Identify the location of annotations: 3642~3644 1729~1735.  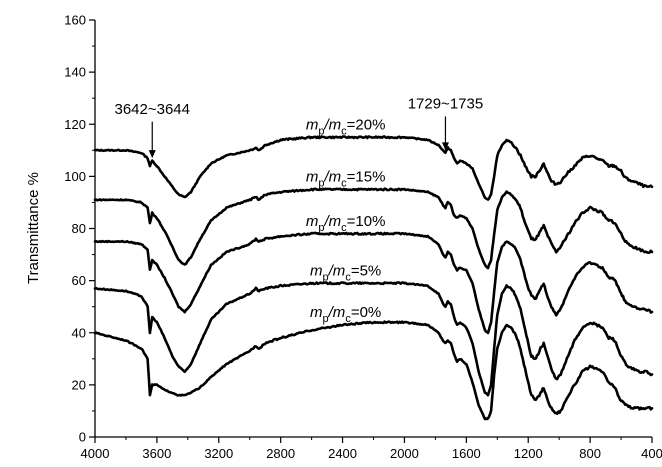
(298, 127).